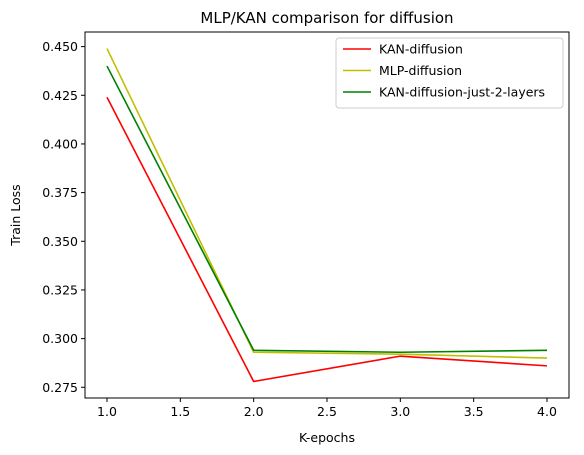 This screenshot has height=455, width=584. What do you see at coordinates (400, 411) in the screenshot?
I see `x-tick-label: 3.0` at bounding box center [400, 411].